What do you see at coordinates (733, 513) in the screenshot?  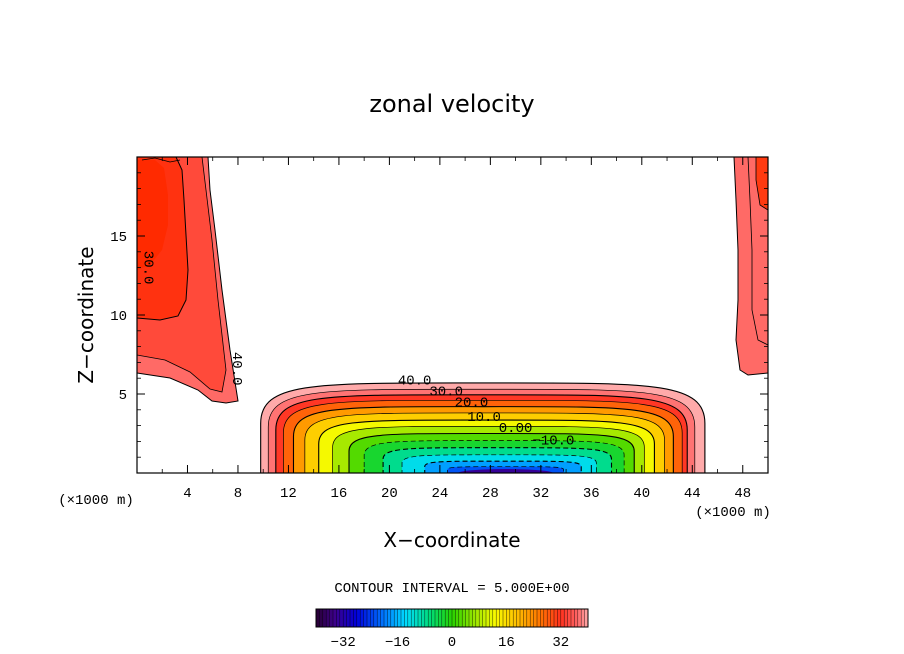 I see `x-unit-right-label: (×1000 m)` at bounding box center [733, 513].